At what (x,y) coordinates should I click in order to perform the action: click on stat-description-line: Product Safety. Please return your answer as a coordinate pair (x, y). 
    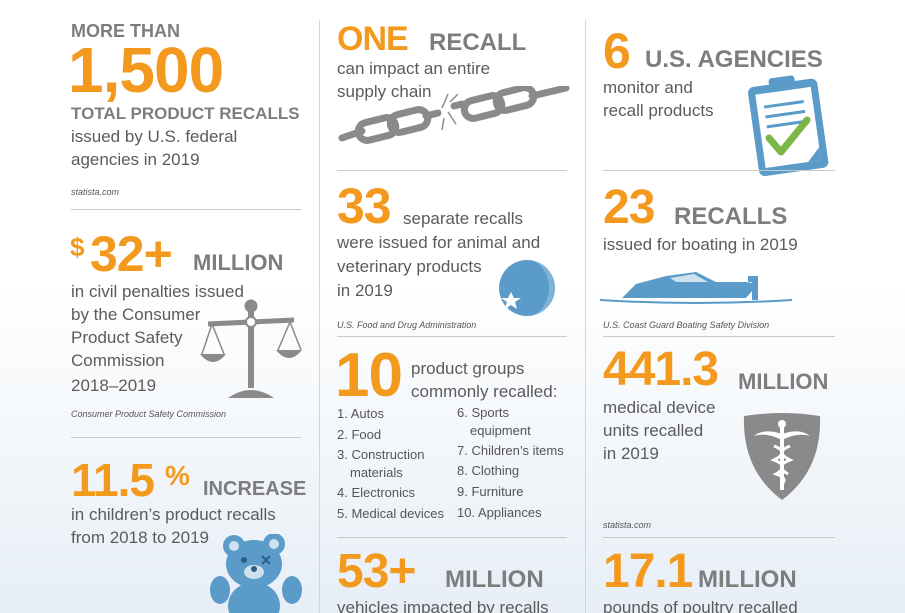
    Looking at the image, I should click on (127, 337).